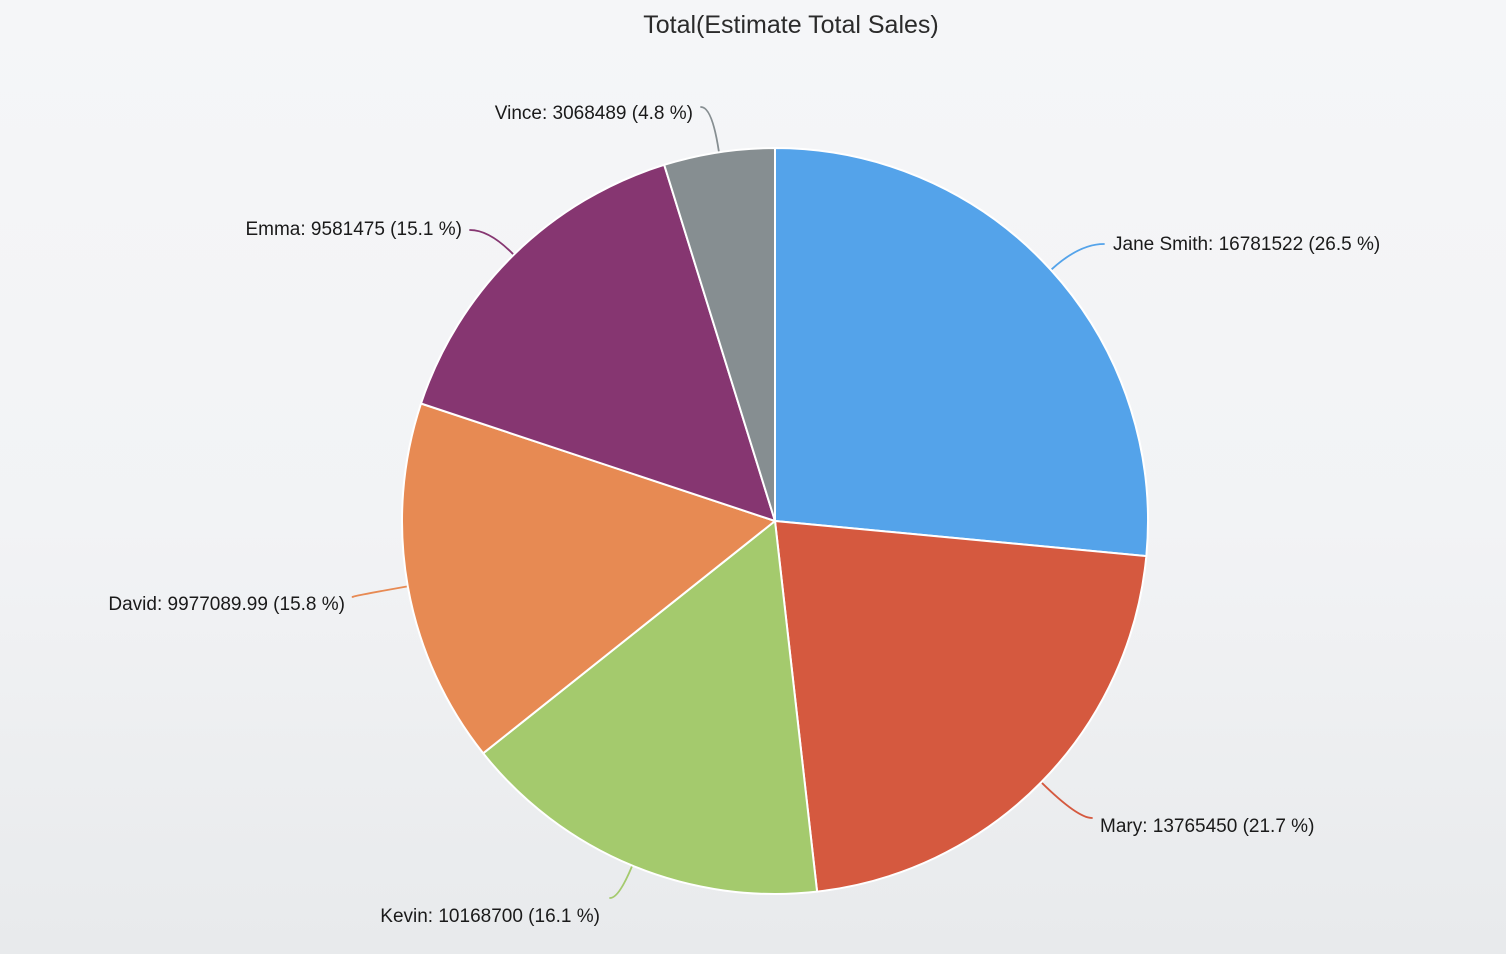  I want to click on slice-label-david: David: 9977089.99 (15.8 %), so click(226, 604).